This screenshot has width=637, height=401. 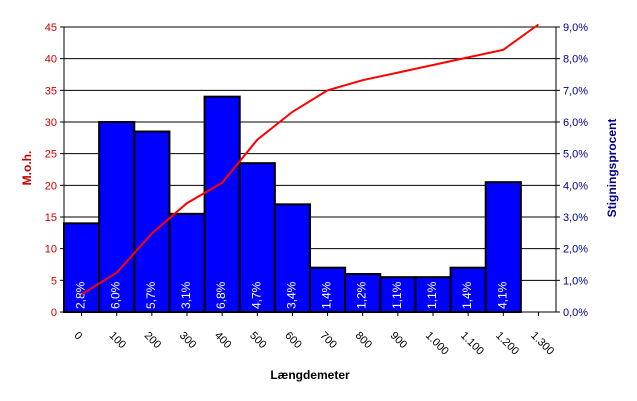 I want to click on y-right-tick-label: 9,0%, so click(x=575, y=28).